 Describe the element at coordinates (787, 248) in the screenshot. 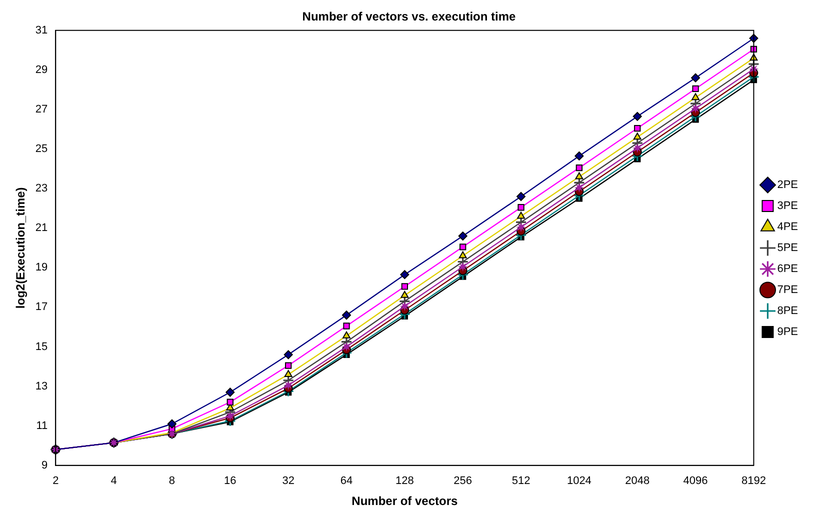

I see `legend-label: 5PE` at that location.